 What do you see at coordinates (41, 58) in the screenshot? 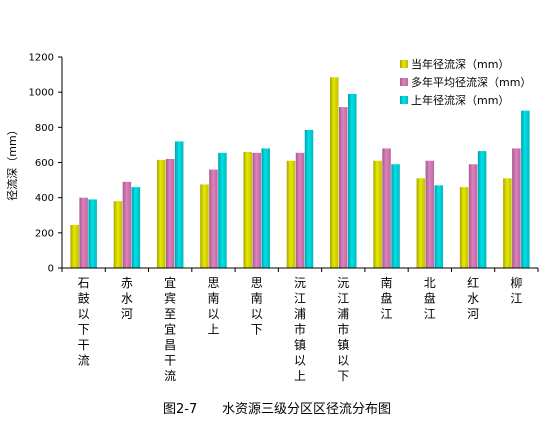
I see `y-tick-label: 1200` at bounding box center [41, 58].